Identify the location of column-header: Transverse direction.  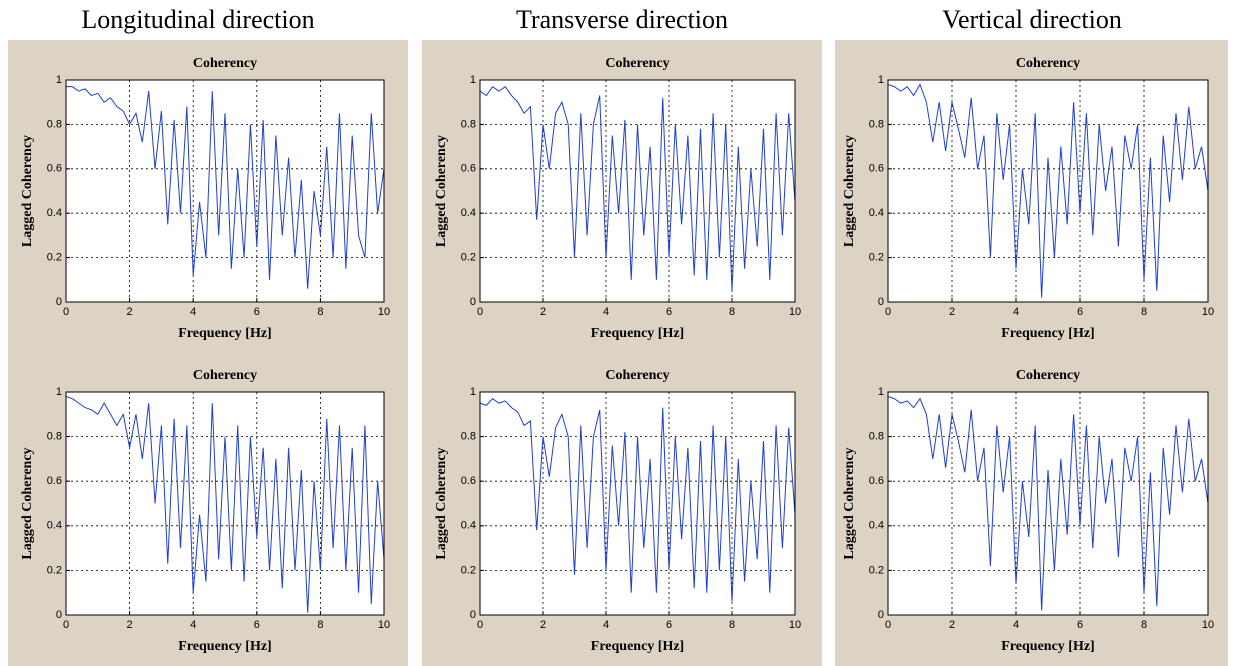
(622, 19).